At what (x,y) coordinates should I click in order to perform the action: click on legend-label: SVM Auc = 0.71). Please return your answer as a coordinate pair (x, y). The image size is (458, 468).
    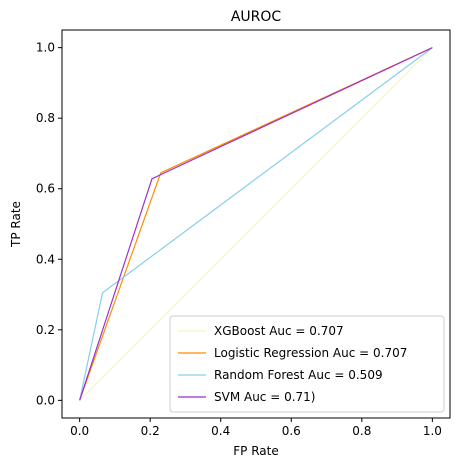
    Looking at the image, I should click on (265, 397).